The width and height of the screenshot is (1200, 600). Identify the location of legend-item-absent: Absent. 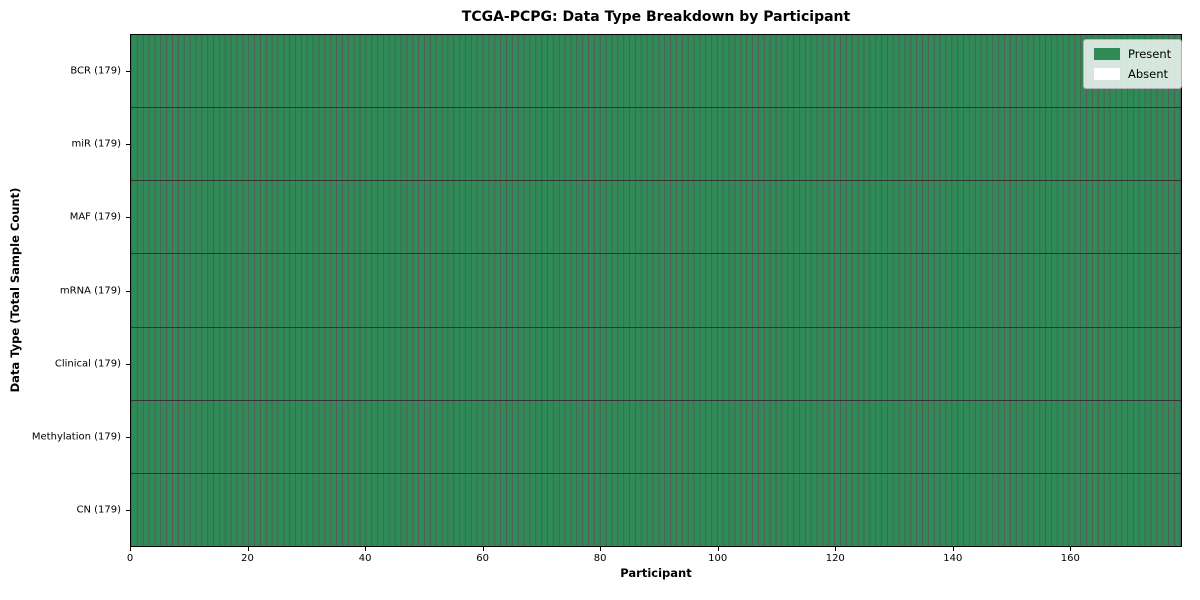
(1132, 74).